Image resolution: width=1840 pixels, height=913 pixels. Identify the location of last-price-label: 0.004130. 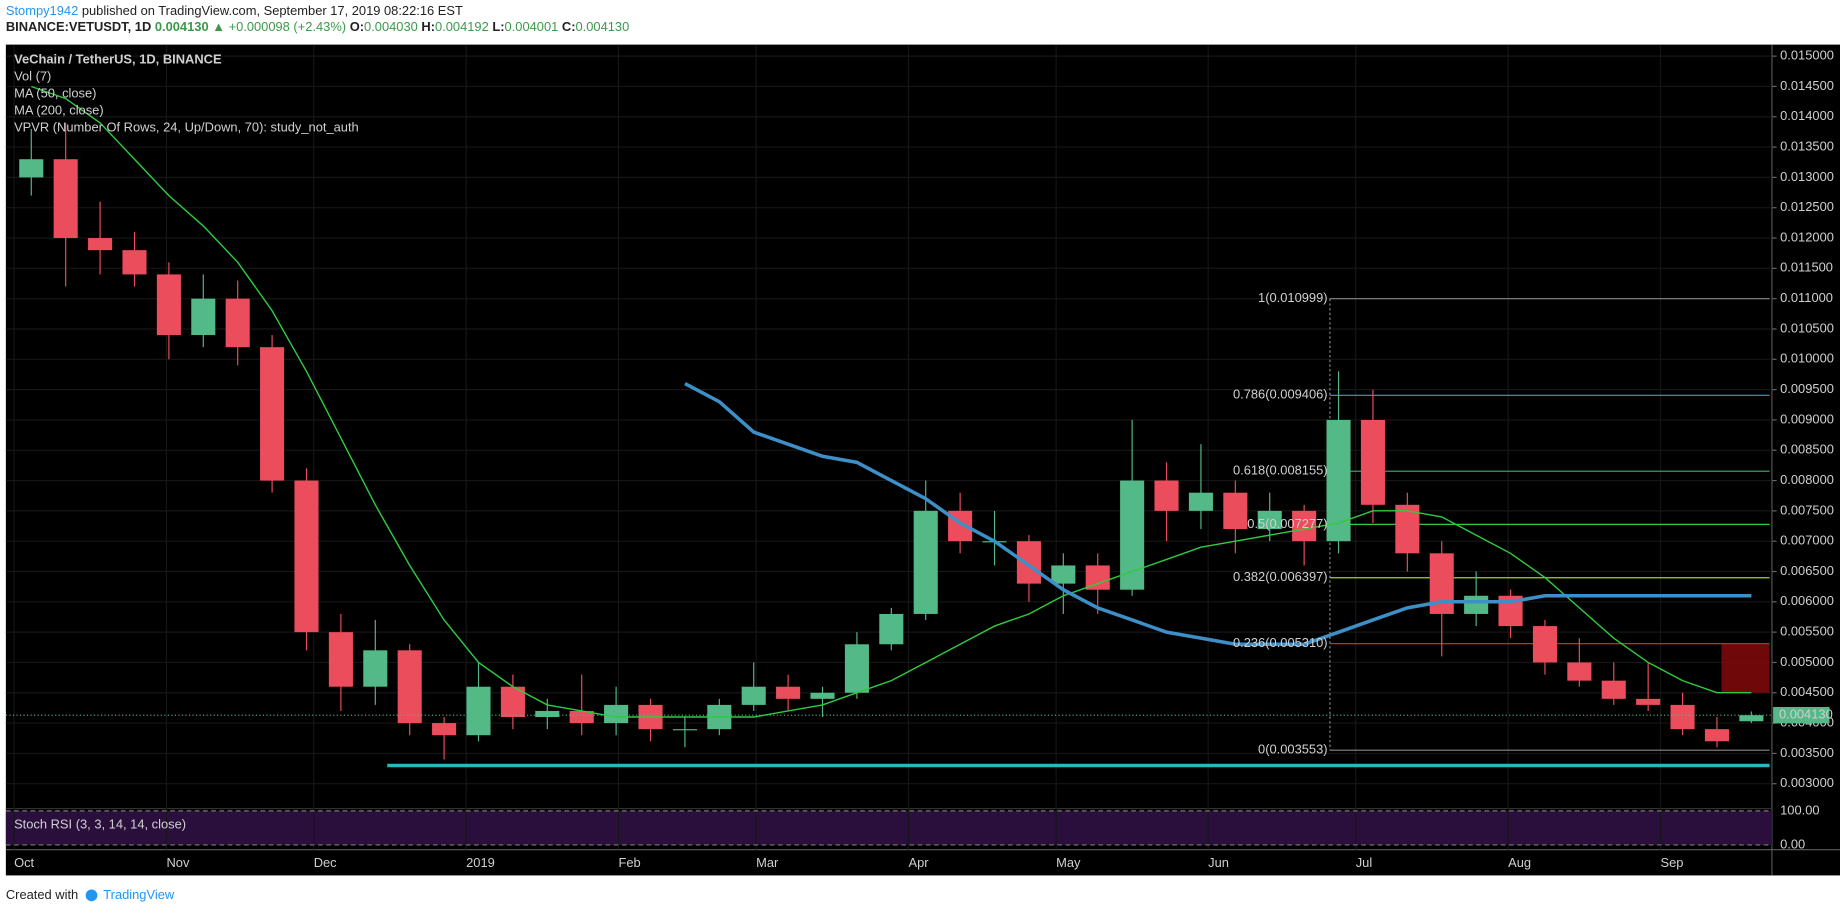
(1806, 714).